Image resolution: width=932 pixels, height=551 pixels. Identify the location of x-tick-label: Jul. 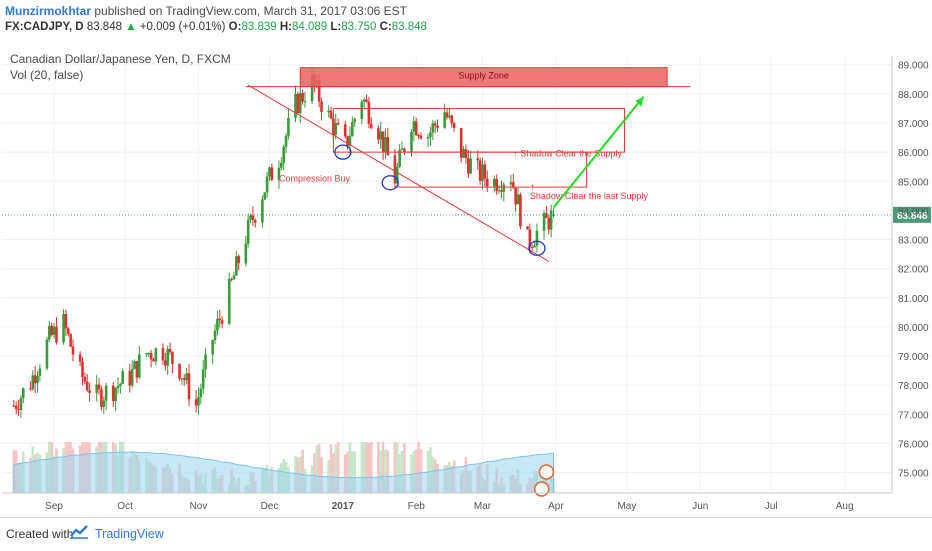
(771, 506).